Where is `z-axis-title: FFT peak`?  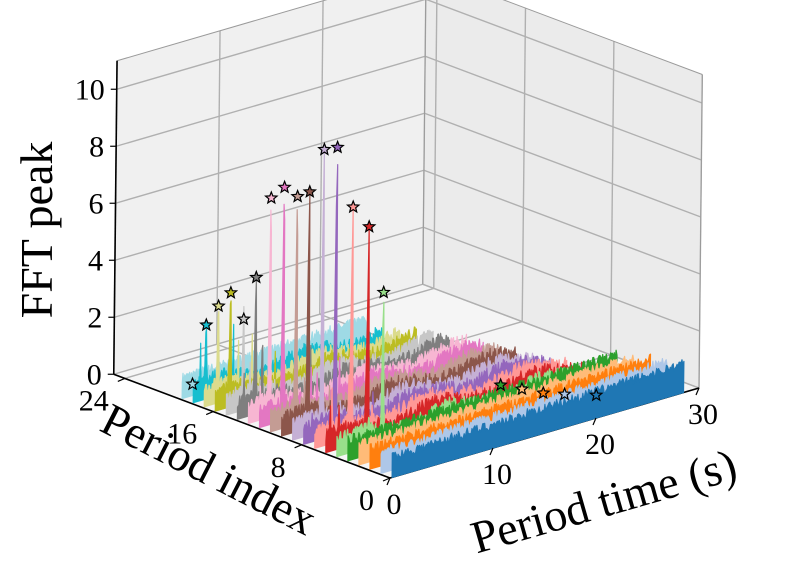
z-axis-title: FFT peak is located at coordinates (36, 230).